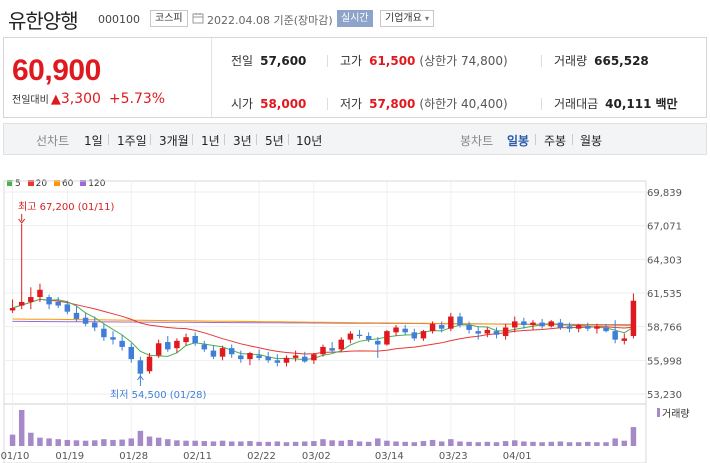 The image size is (710, 463). What do you see at coordinates (169, 18) in the screenshot?
I see `market-badge: 코스피` at bounding box center [169, 18].